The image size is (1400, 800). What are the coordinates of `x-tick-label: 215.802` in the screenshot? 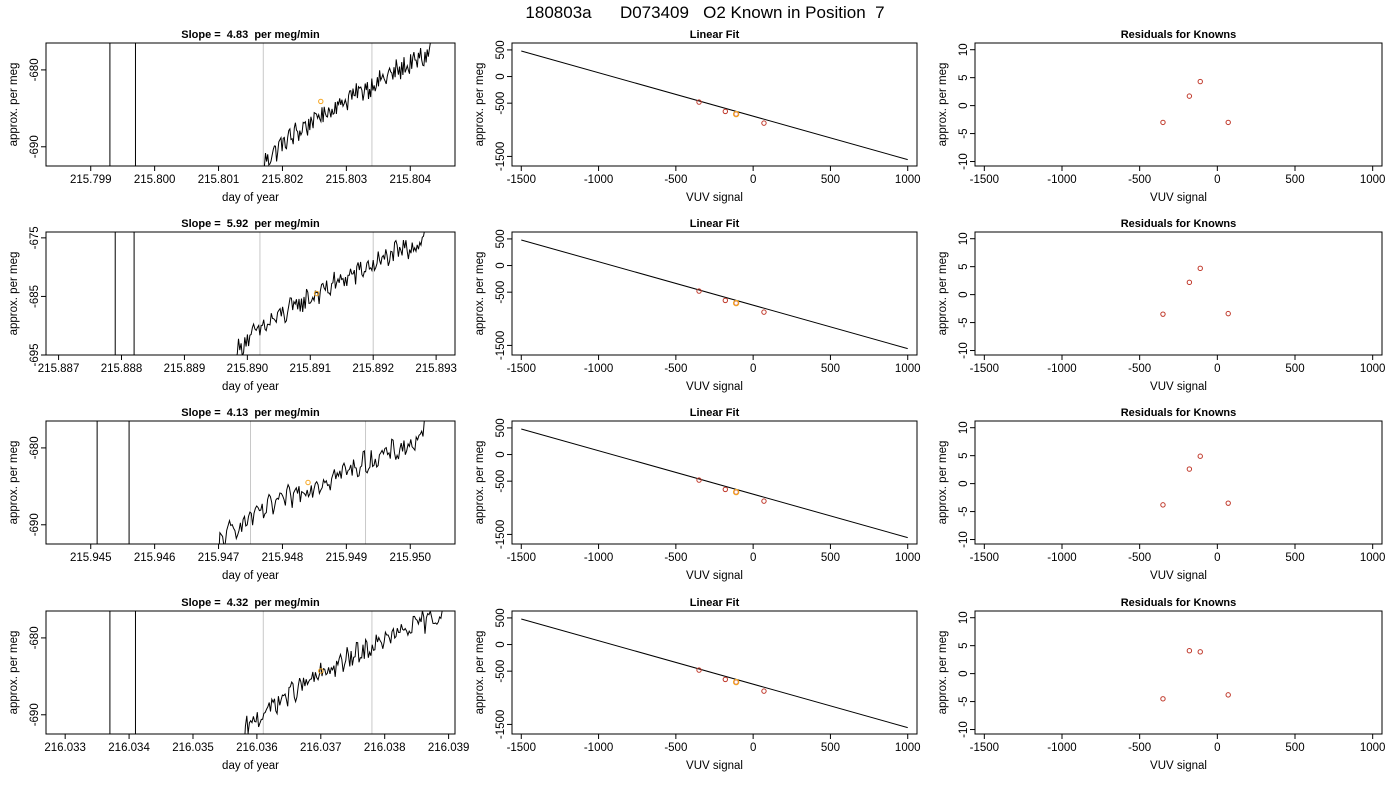 It's located at (283, 180).